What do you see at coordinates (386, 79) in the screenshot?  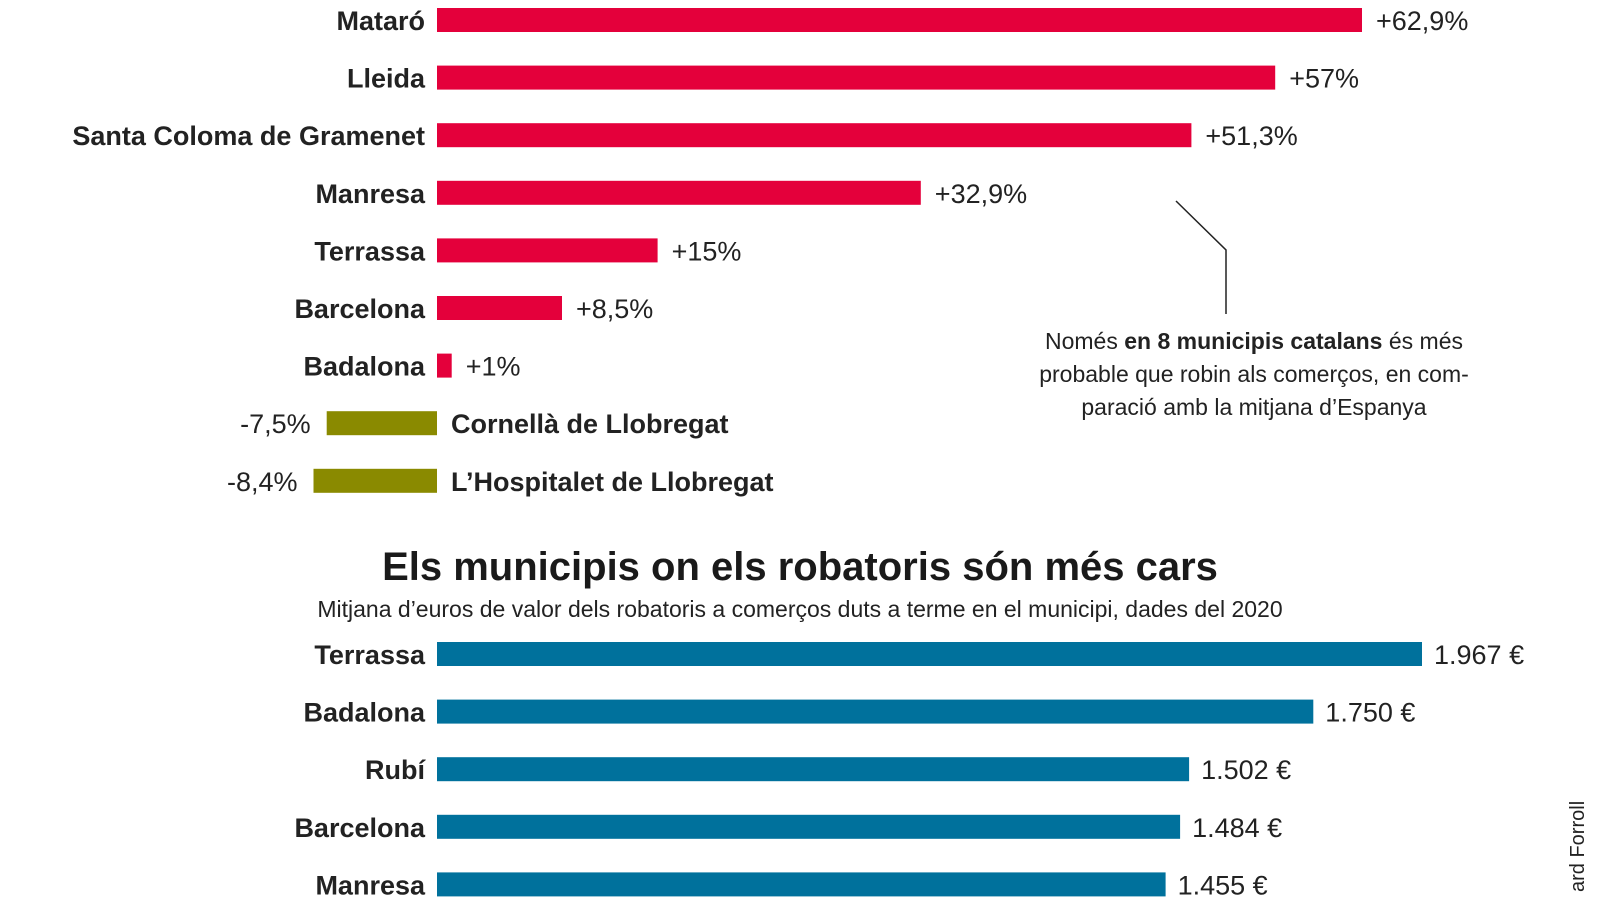 I see `category-label: Lleida` at bounding box center [386, 79].